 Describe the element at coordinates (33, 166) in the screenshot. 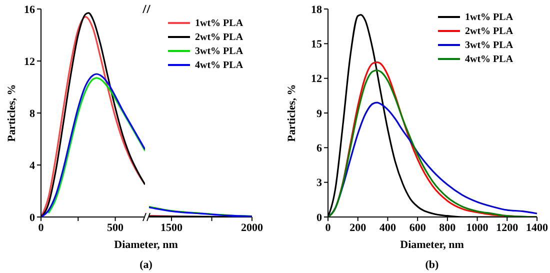

I see `y-tick-label: 4` at that location.